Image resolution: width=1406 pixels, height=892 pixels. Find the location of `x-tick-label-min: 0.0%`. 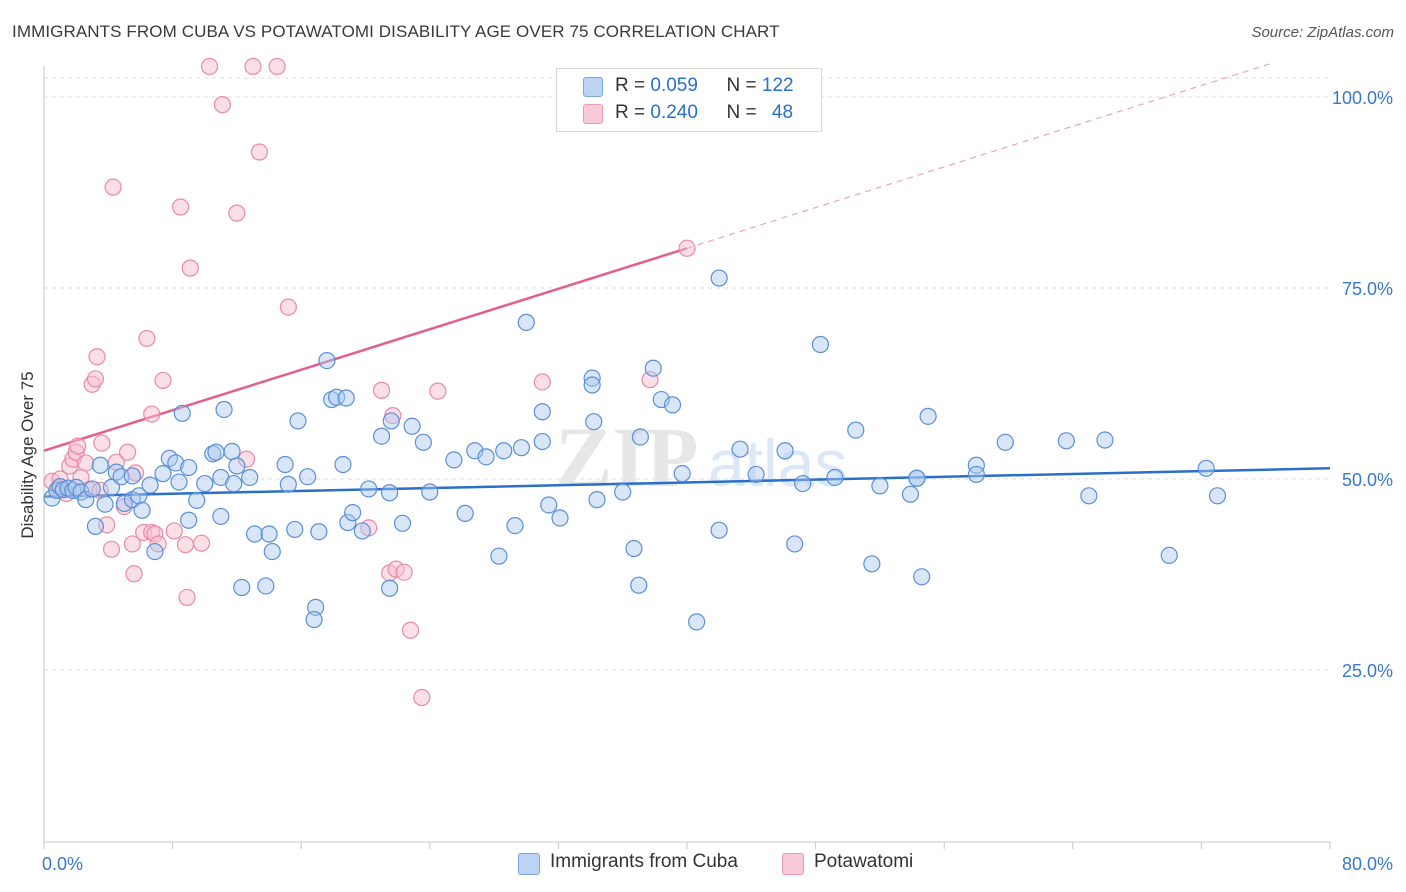

x-tick-label-min: 0.0% is located at coordinates (62, 864).